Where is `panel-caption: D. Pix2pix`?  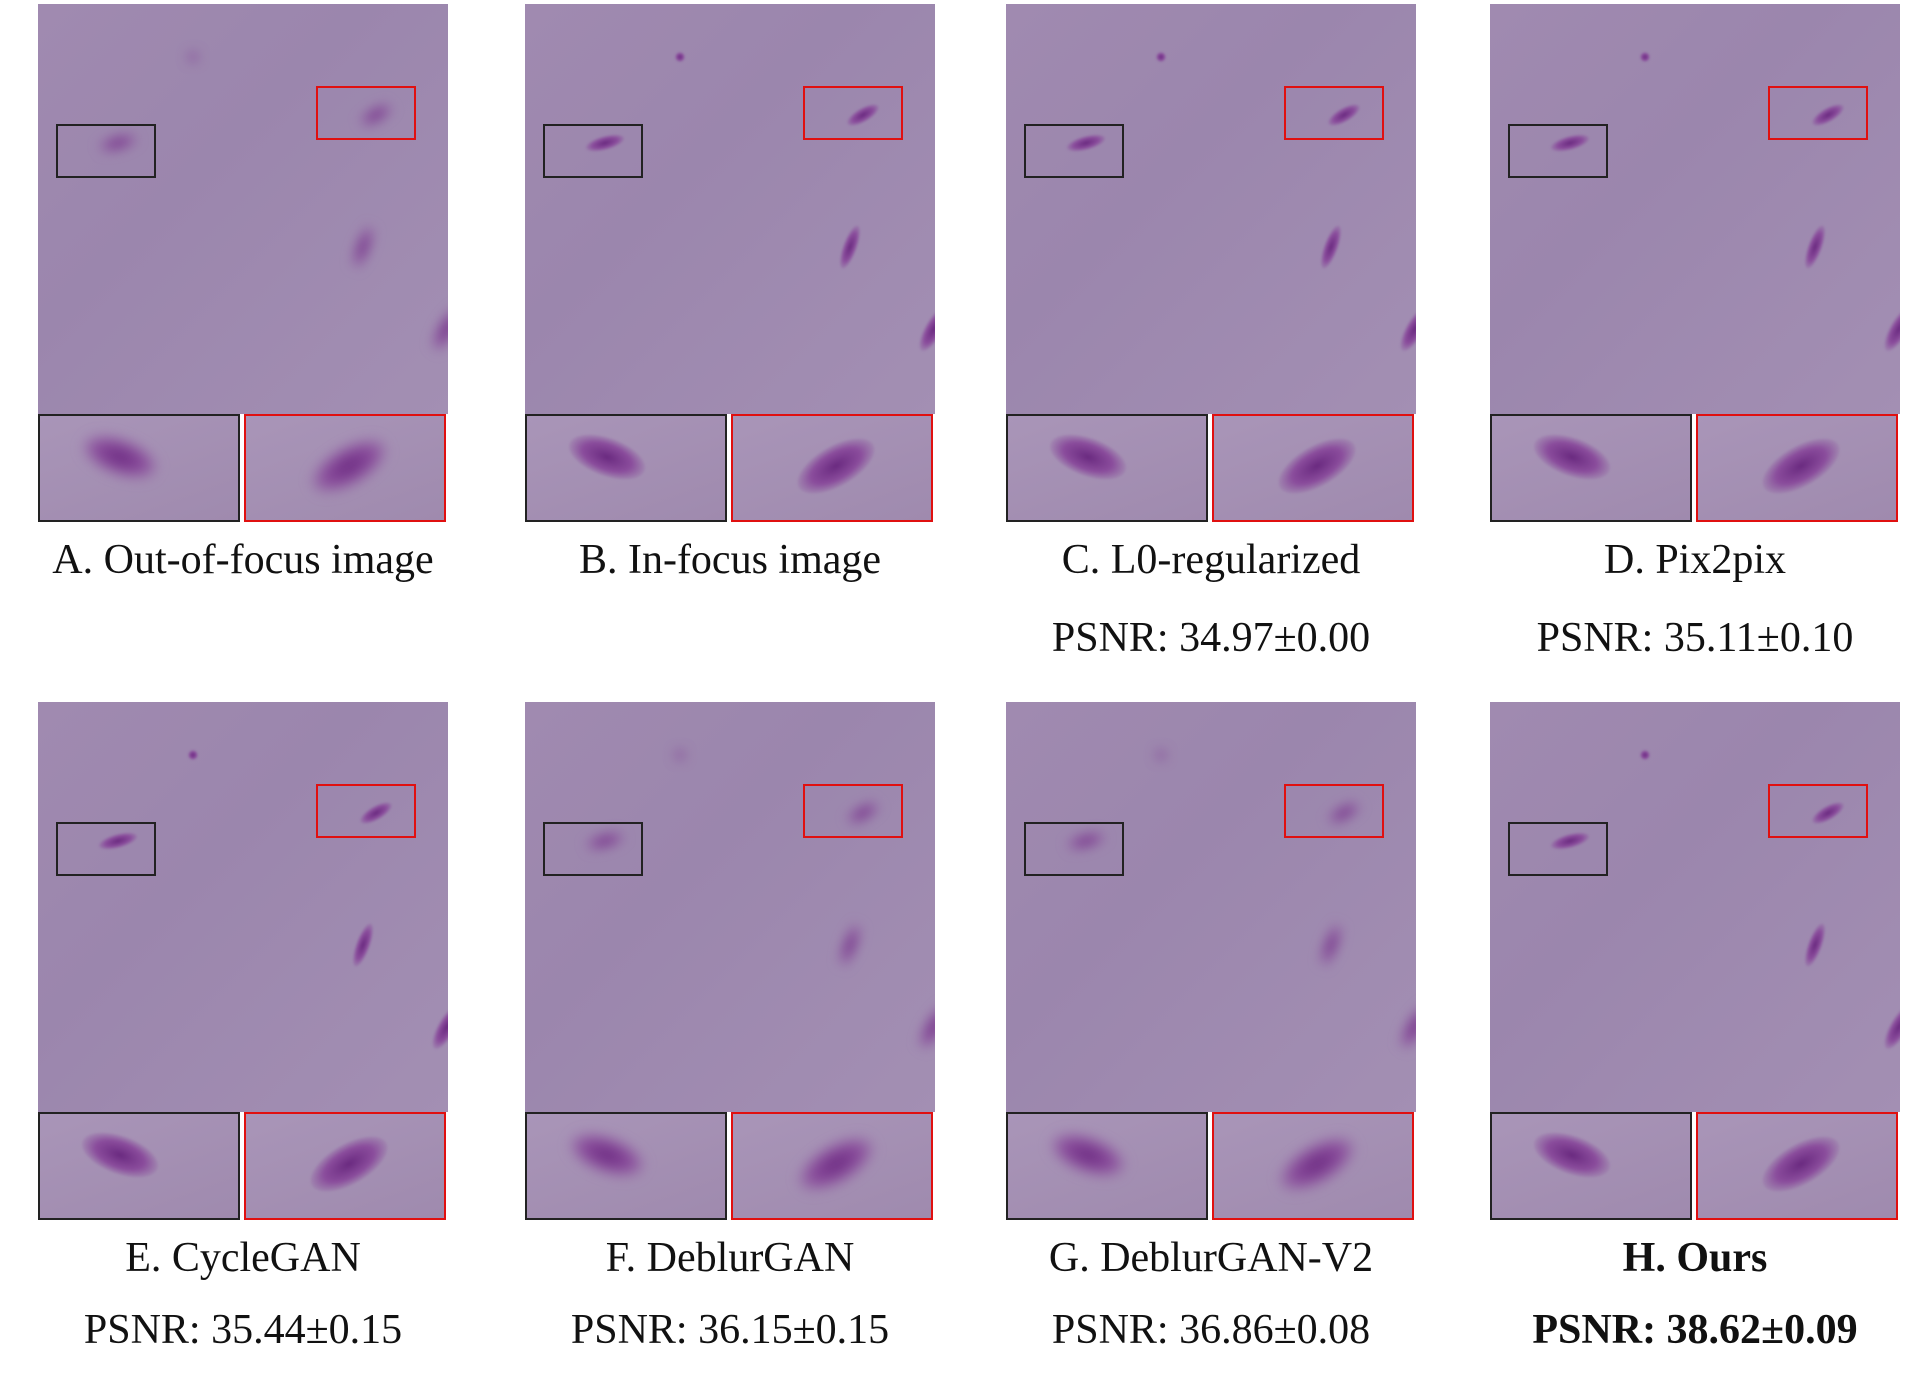 panel-caption: D. Pix2pix is located at coordinates (1695, 560).